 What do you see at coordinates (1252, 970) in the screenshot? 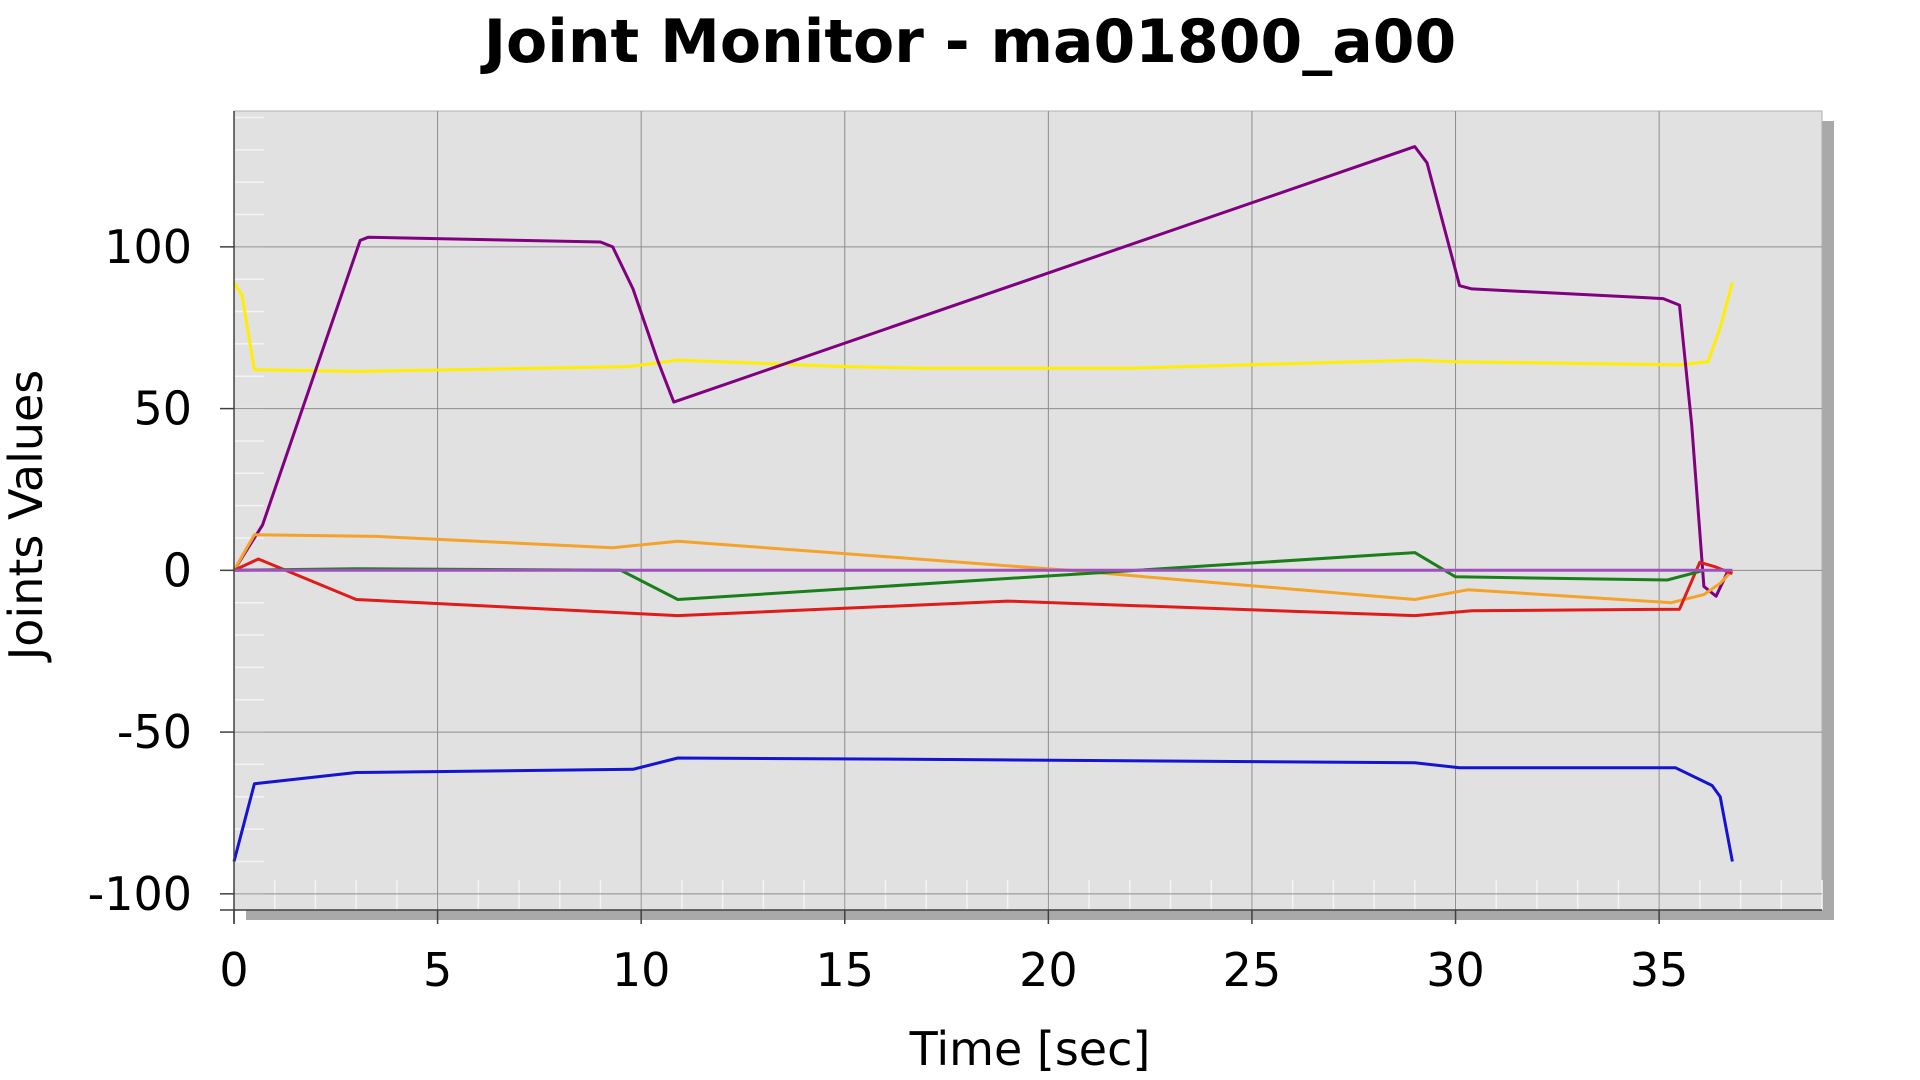
I see `x-tick-label: 25` at bounding box center [1252, 970].